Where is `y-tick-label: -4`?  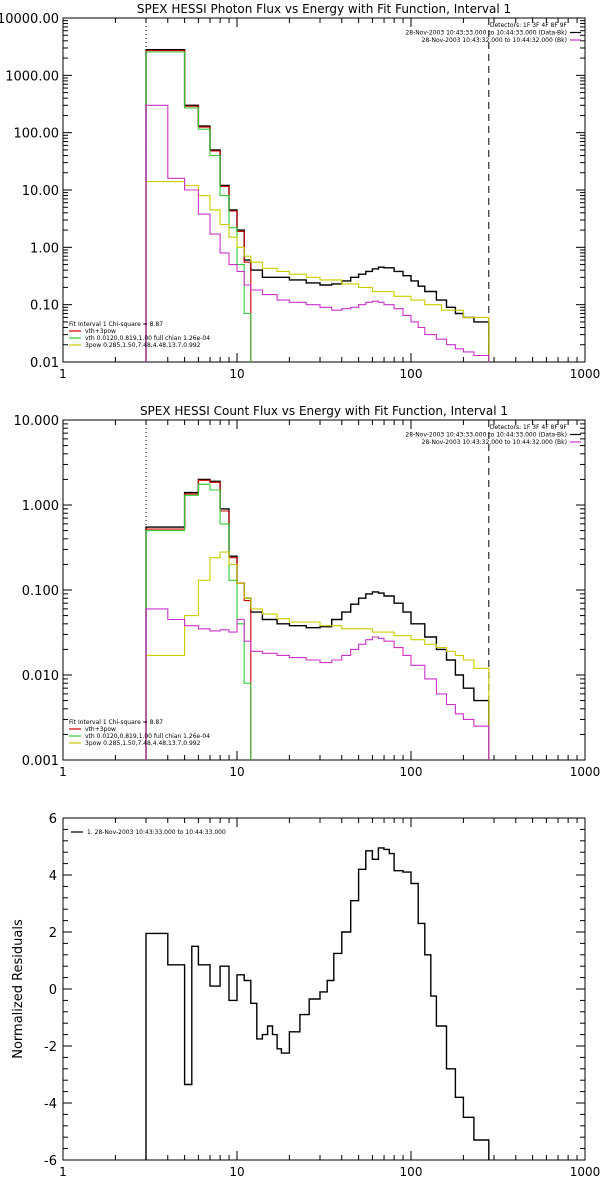 y-tick-label: -4 is located at coordinates (50, 1104).